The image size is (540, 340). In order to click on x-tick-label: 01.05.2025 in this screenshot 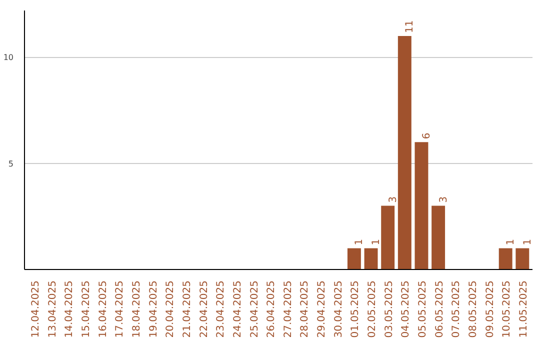, I will do `click(356, 309)`.